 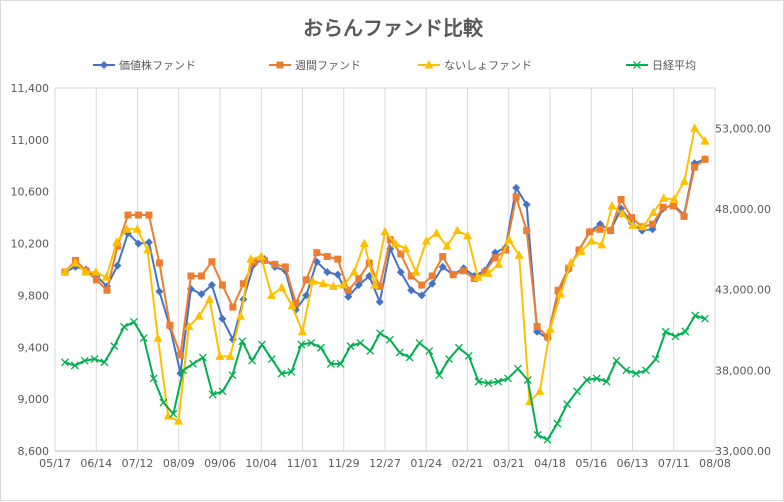 What do you see at coordinates (34, 451) in the screenshot?
I see `left-y-tick-label: 8,600` at bounding box center [34, 451].